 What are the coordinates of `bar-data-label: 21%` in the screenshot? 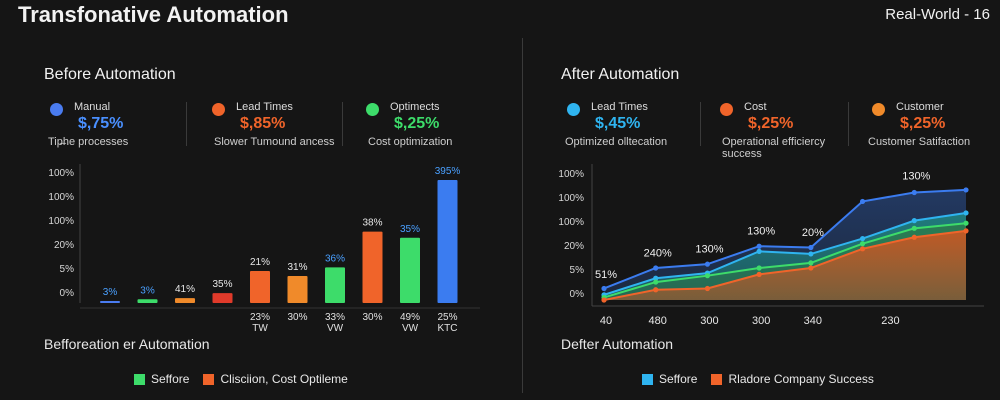 It's located at (260, 262).